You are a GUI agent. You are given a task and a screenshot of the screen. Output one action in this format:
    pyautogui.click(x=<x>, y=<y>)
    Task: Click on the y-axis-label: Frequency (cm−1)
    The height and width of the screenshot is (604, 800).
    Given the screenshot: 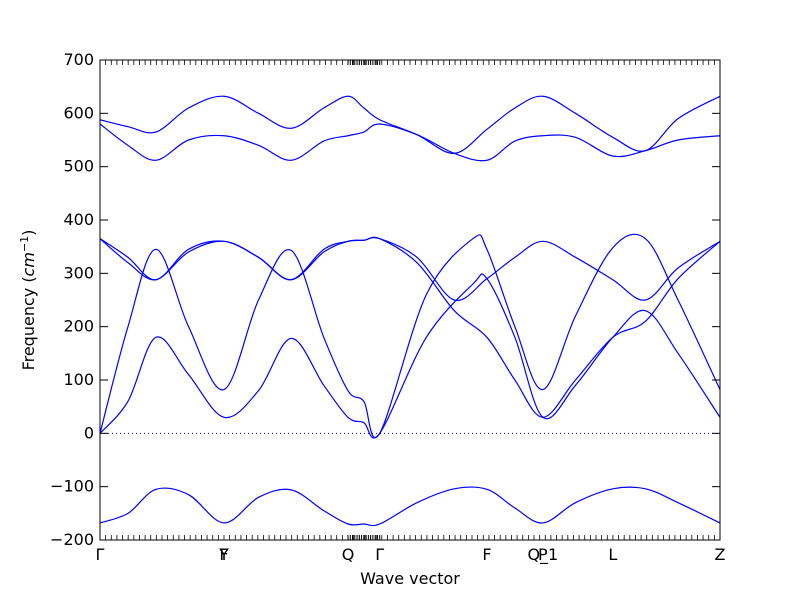 What is the action you would take?
    pyautogui.click(x=28, y=300)
    